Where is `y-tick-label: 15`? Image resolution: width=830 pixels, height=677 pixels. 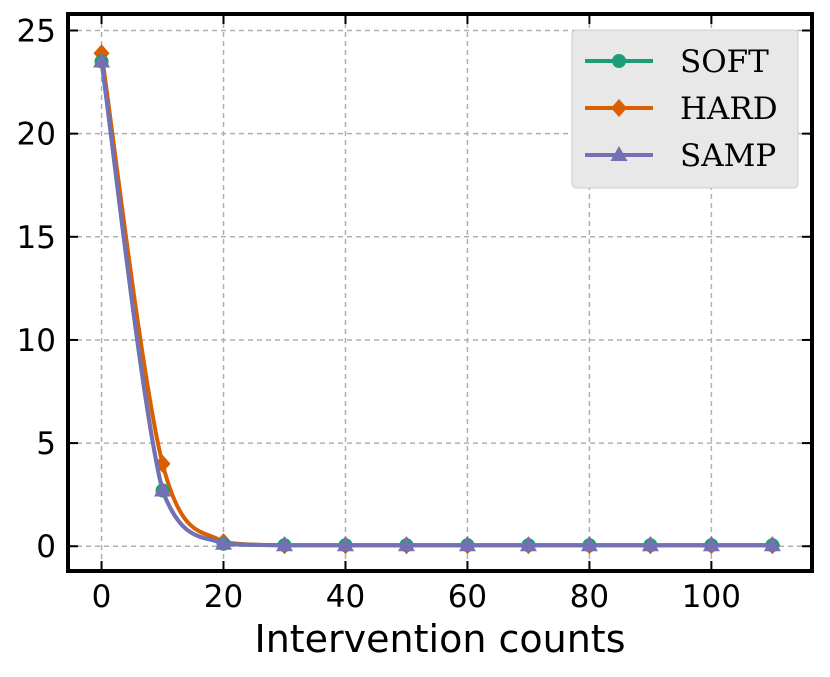
y-tick-label: 15 is located at coordinates (36, 238).